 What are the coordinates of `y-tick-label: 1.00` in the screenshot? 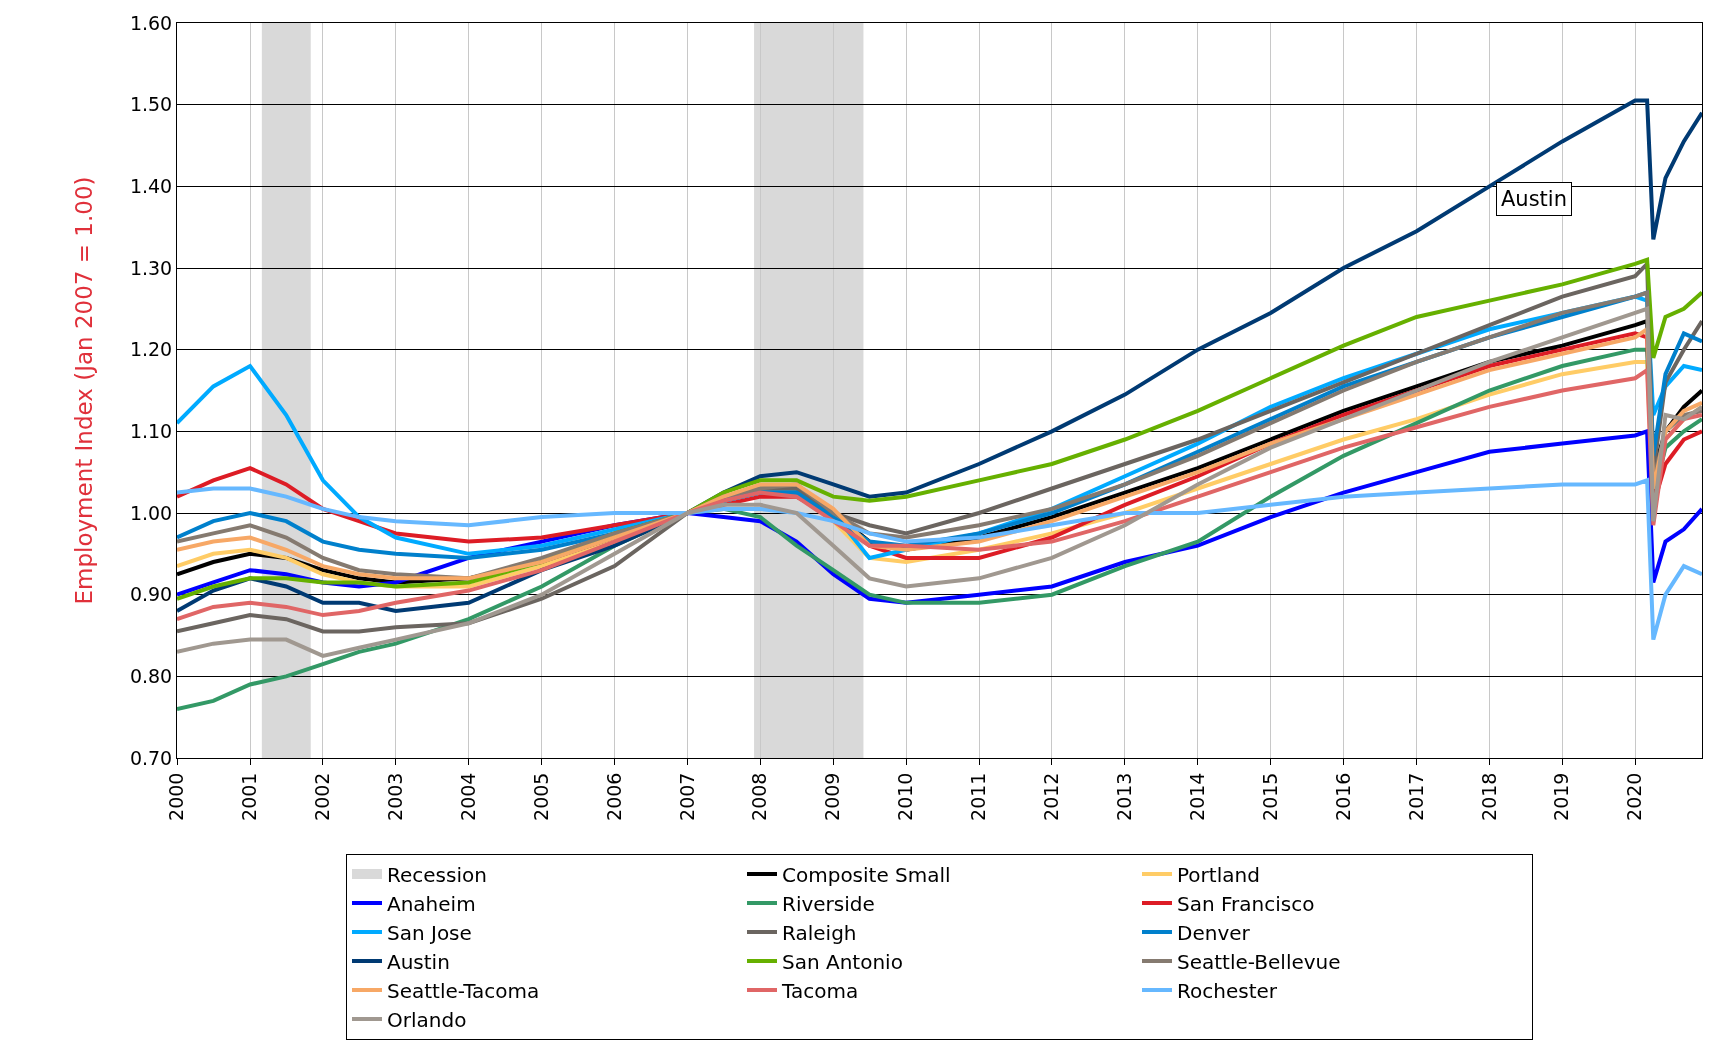 It's located at (151, 512).